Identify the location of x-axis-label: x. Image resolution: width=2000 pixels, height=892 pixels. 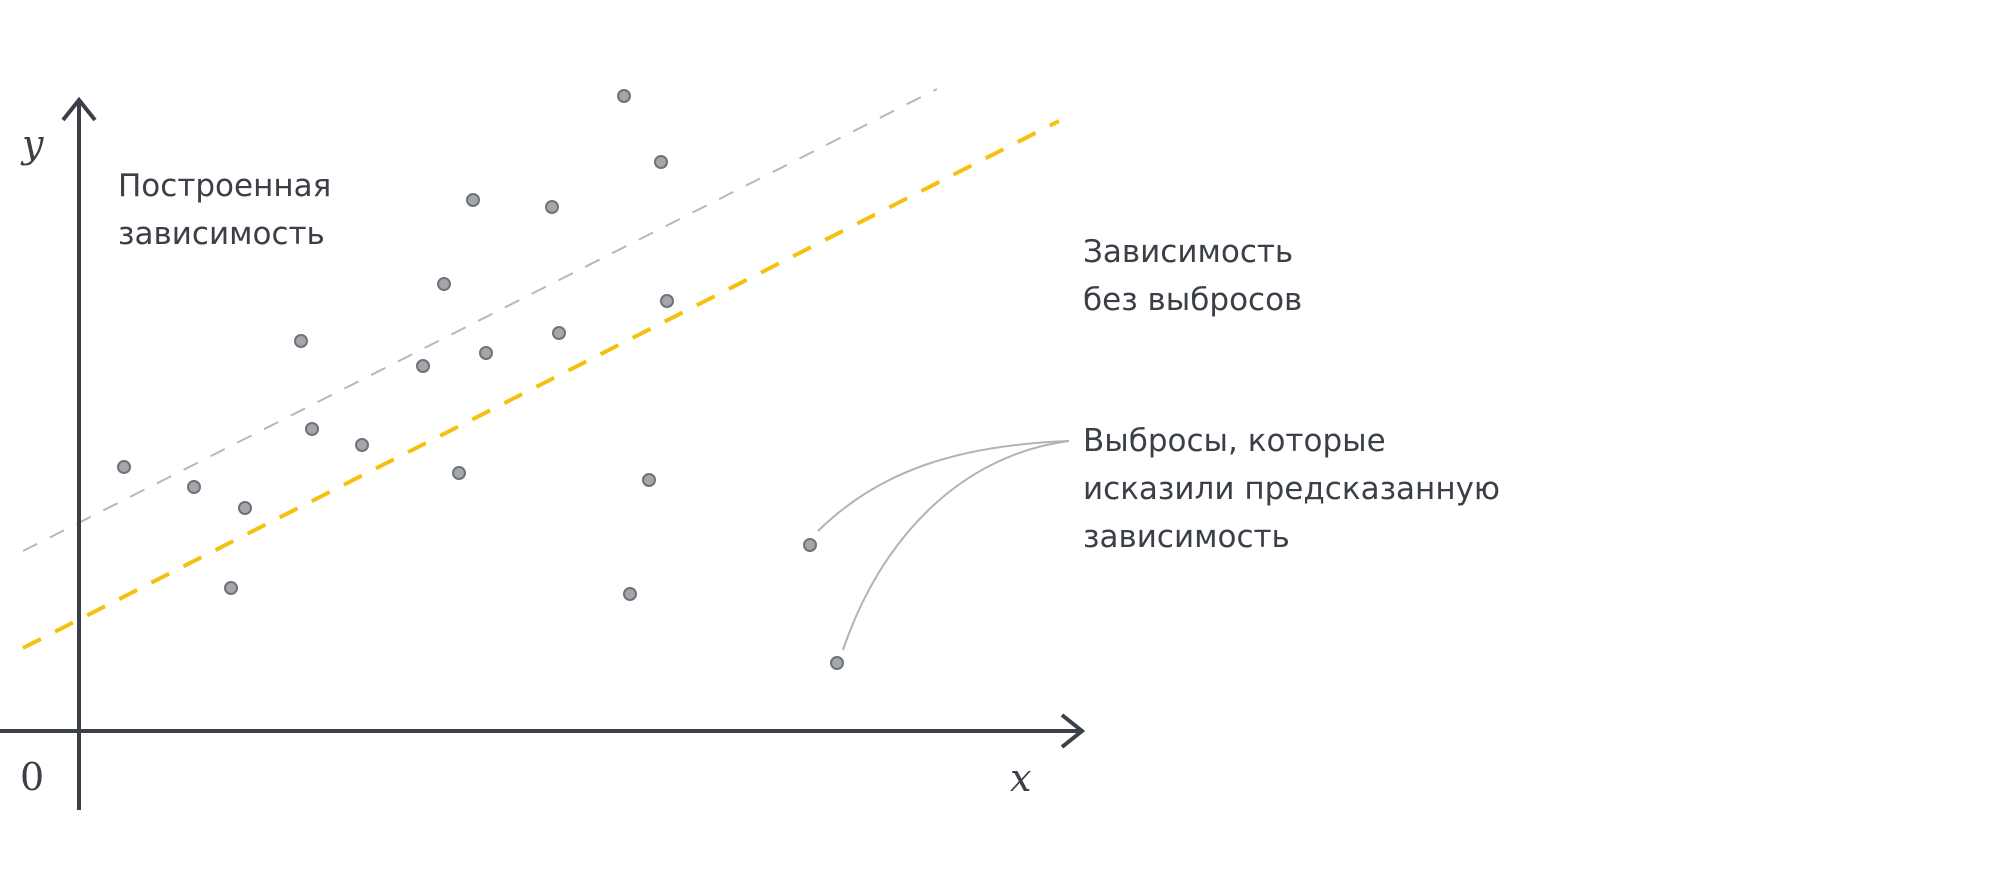
(1021, 778).